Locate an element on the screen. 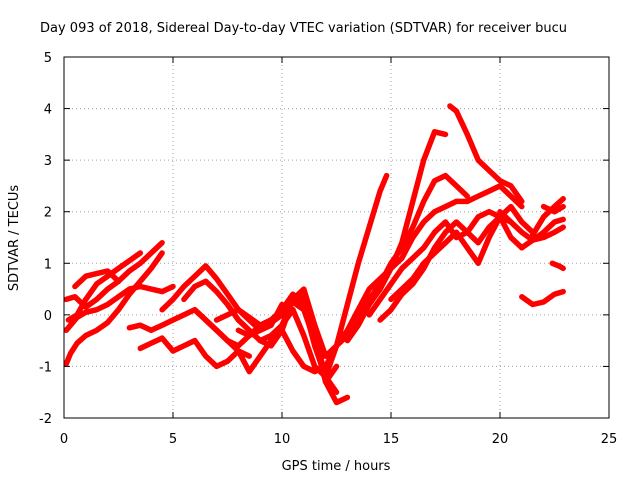  y-tick-label: 4 is located at coordinates (48, 110).